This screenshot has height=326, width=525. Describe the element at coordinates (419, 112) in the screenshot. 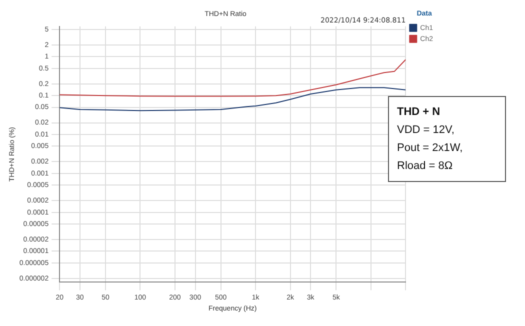

I see `annotation: THD + N` at that location.